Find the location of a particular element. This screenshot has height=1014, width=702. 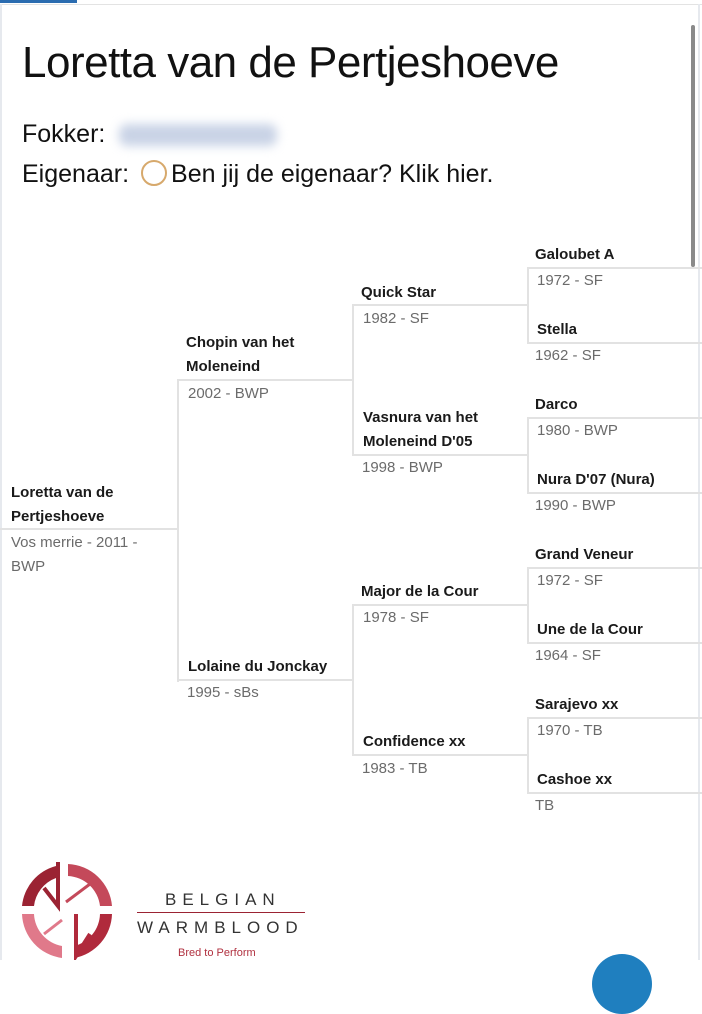

sire-name: Moleneind is located at coordinates (223, 366).